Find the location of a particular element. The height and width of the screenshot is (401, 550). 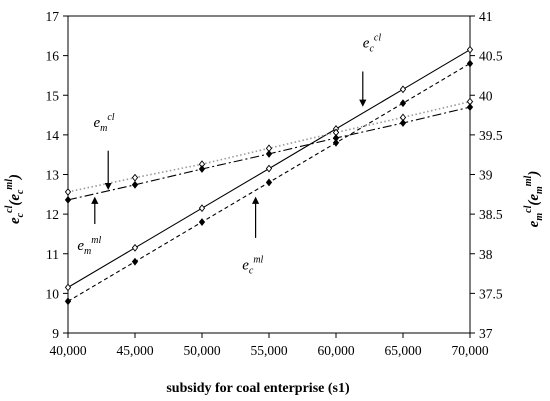

left-y-tick-label: 17 is located at coordinates (53, 16).